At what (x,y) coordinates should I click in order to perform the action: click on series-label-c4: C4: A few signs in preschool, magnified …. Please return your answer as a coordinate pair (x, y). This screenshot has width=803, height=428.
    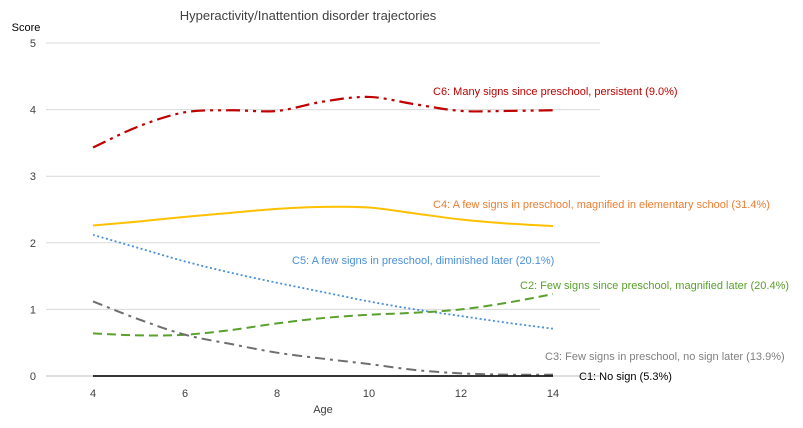
    Looking at the image, I should click on (601, 205).